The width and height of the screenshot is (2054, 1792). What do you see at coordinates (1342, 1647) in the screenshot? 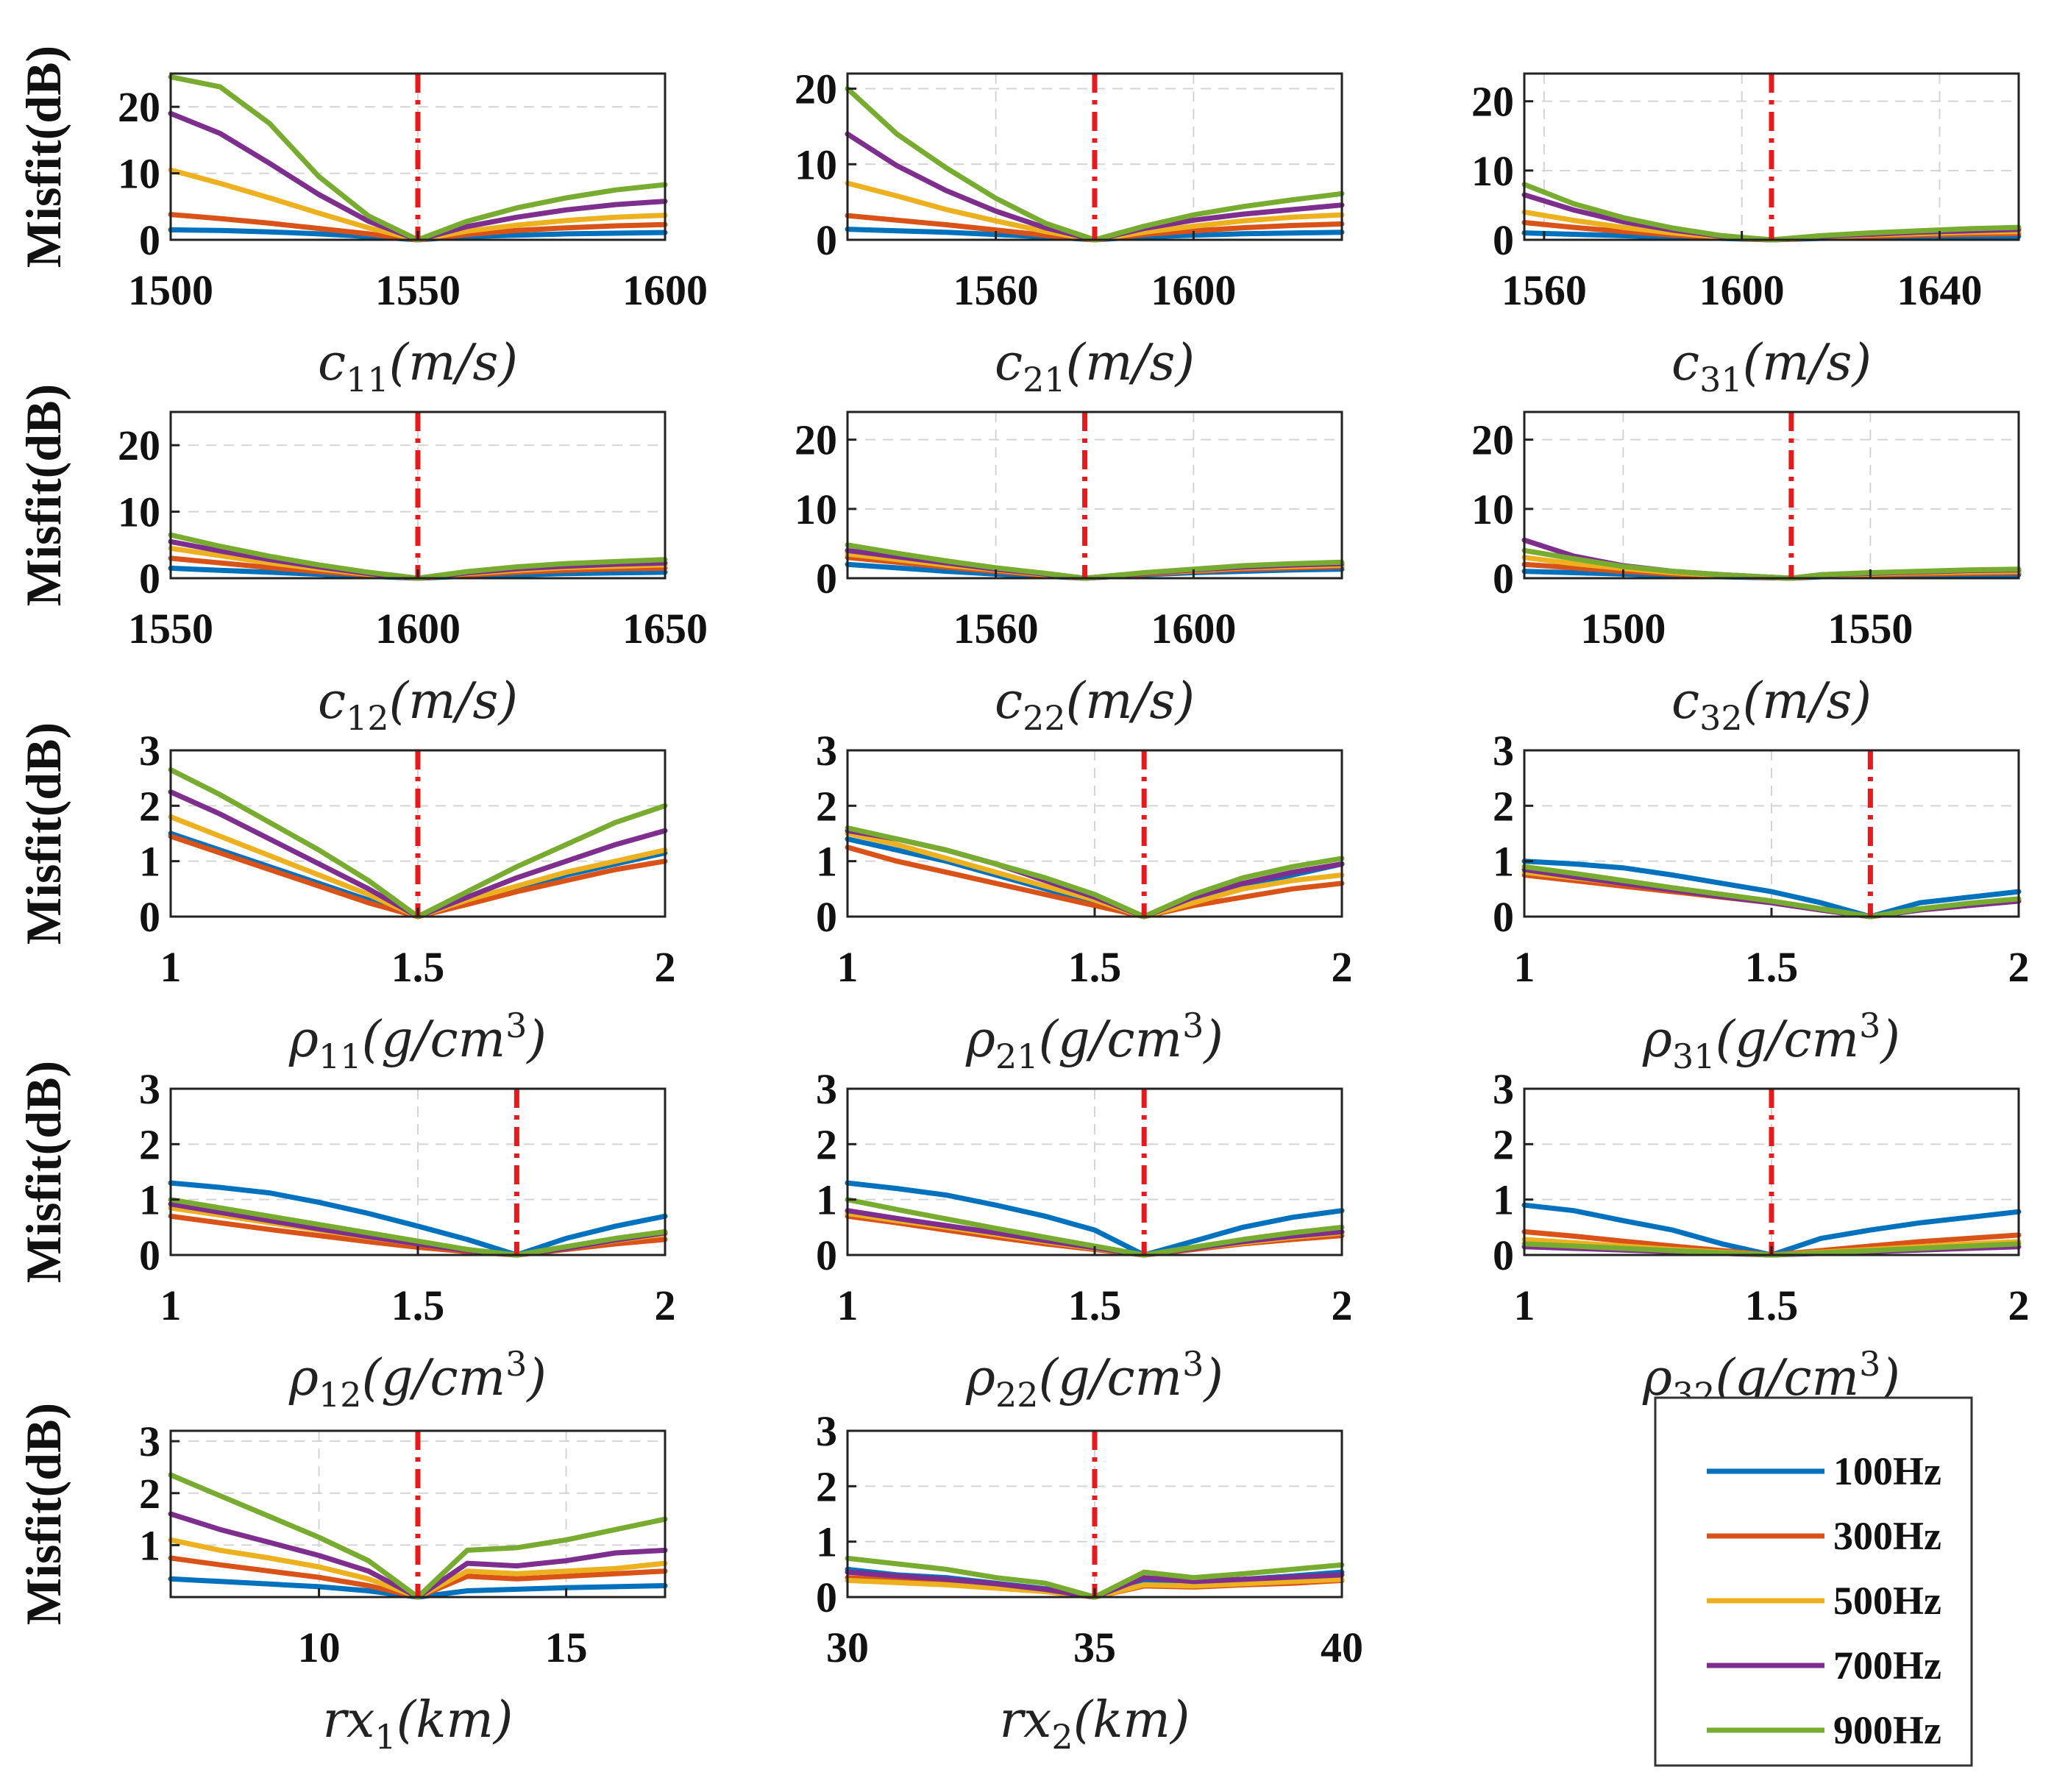
I see `x-tick-label: 40` at bounding box center [1342, 1647].